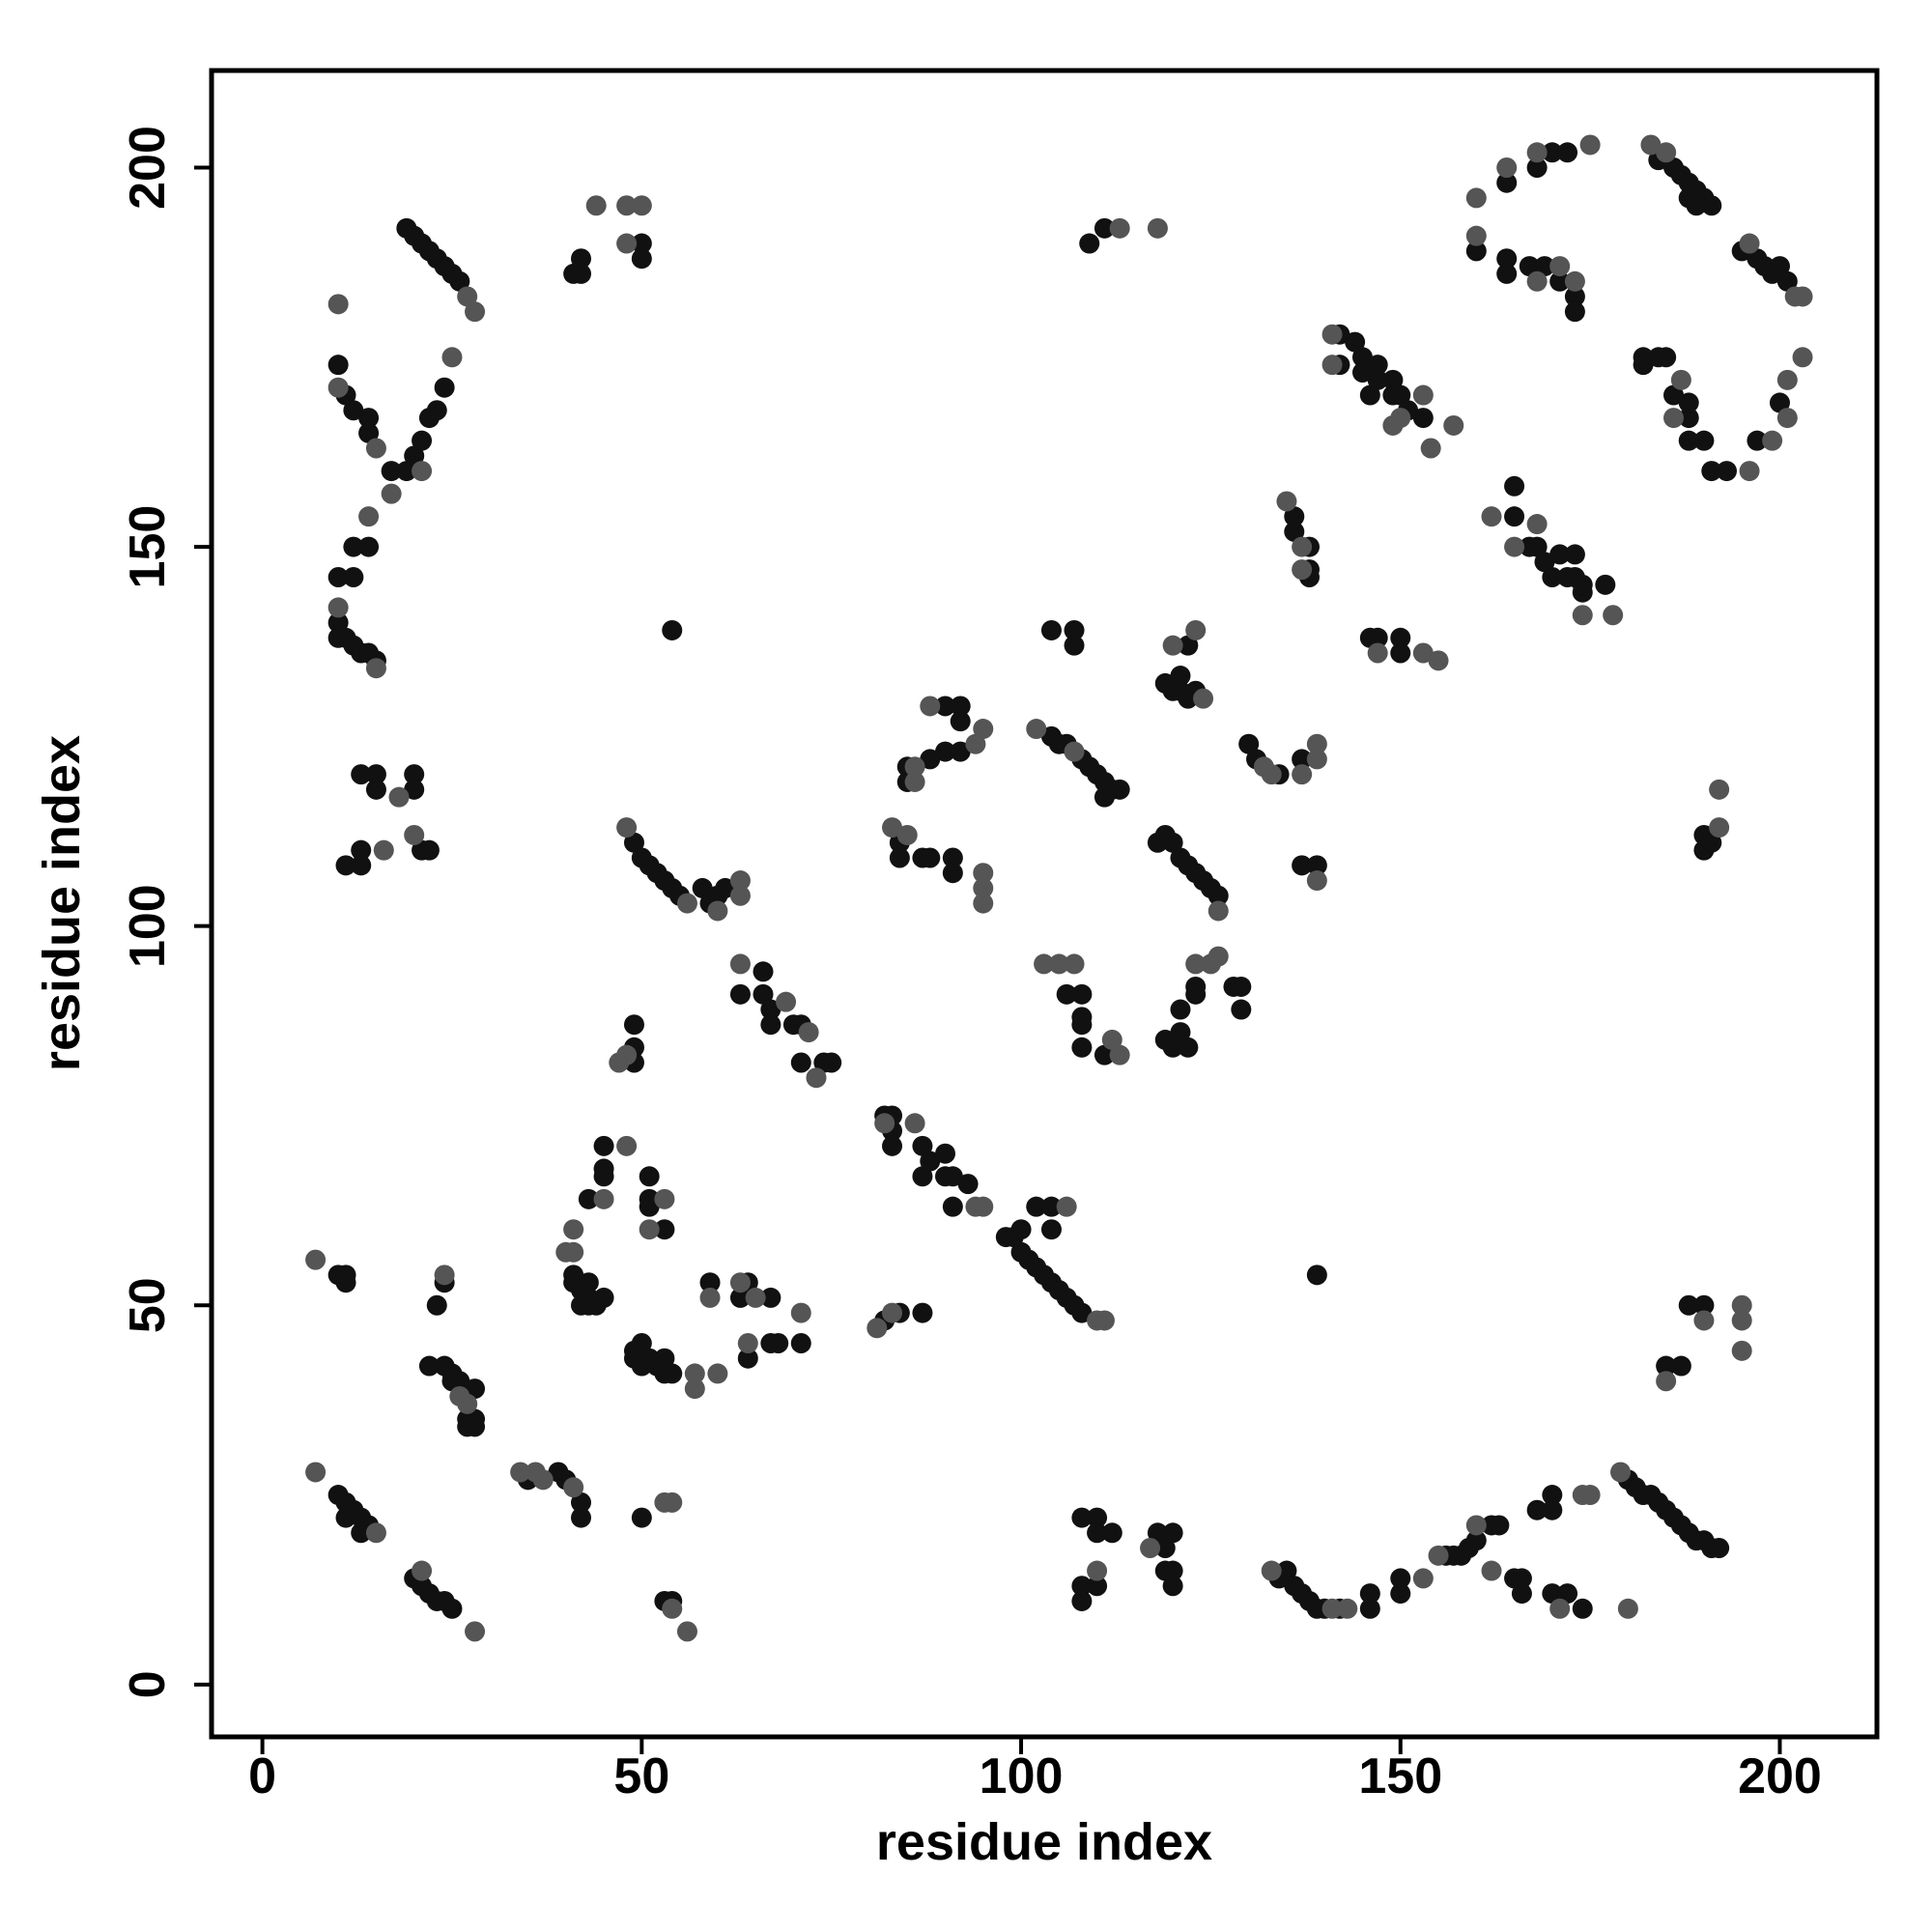  What do you see at coordinates (1044, 1842) in the screenshot?
I see `x-axis-title: residue index` at bounding box center [1044, 1842].